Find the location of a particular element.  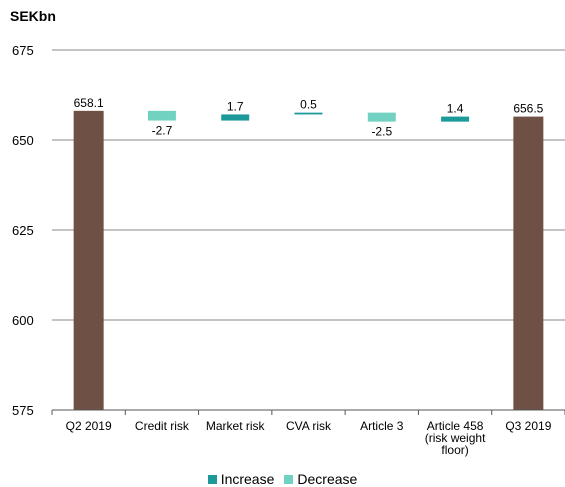

legend-swatch-decrease is located at coordinates (289, 479).